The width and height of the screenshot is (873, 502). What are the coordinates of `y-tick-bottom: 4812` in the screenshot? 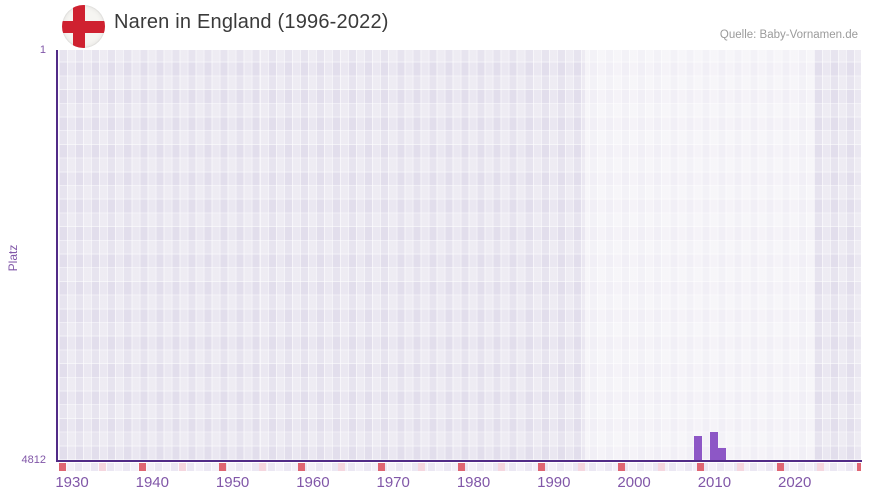 It's located at (33, 460).